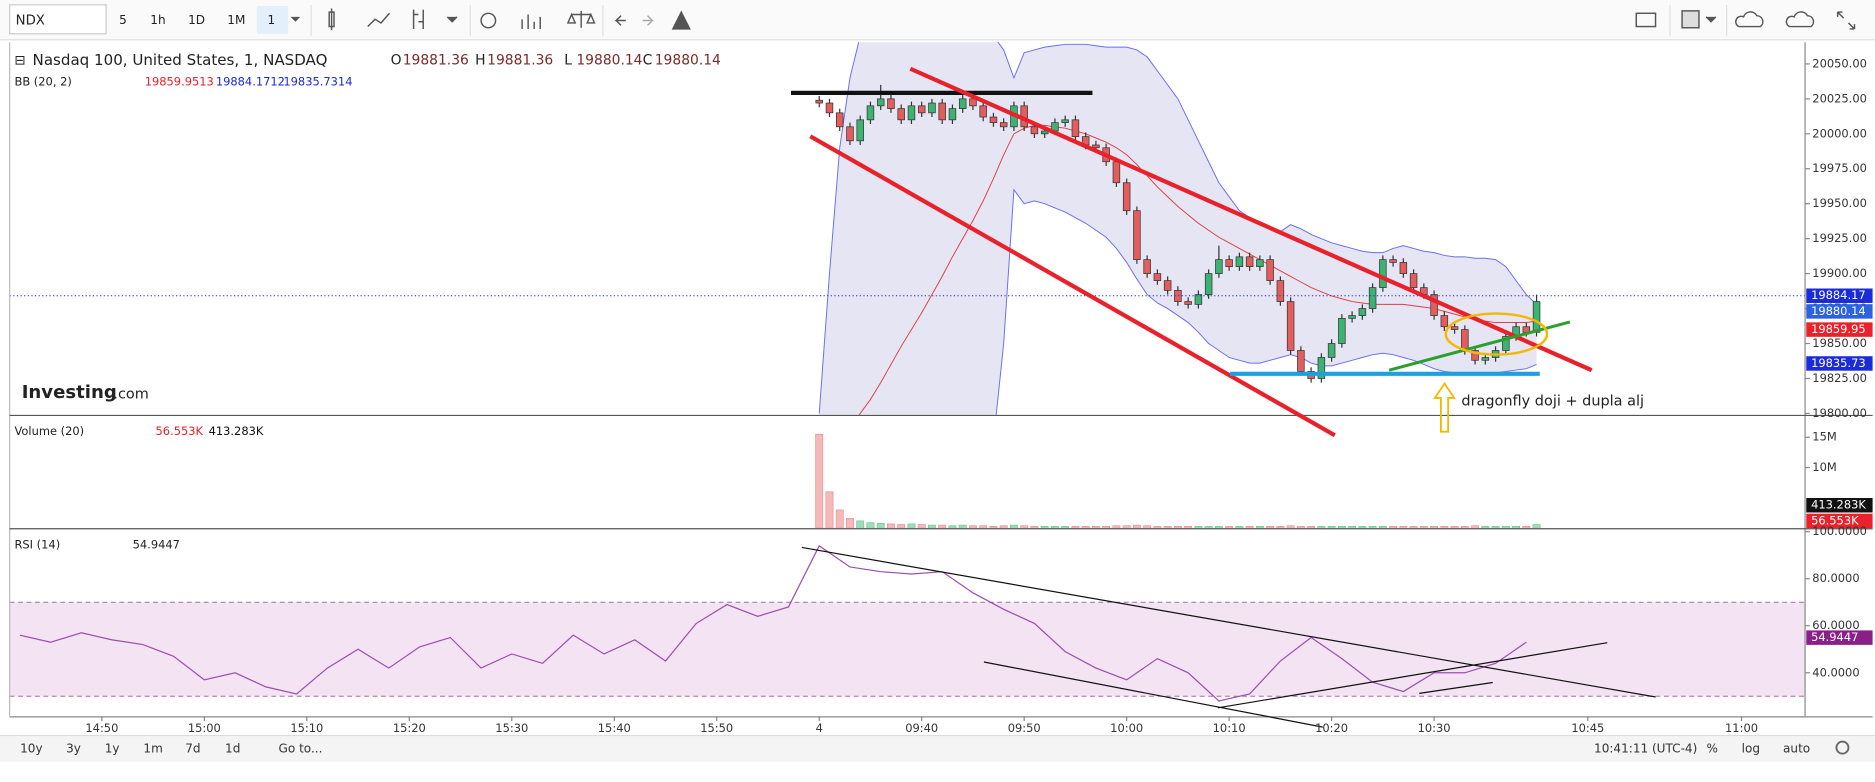 Image resolution: width=1875 pixels, height=782 pixels. Describe the element at coordinates (396, 60) in the screenshot. I see `ohlc-label: O` at that location.